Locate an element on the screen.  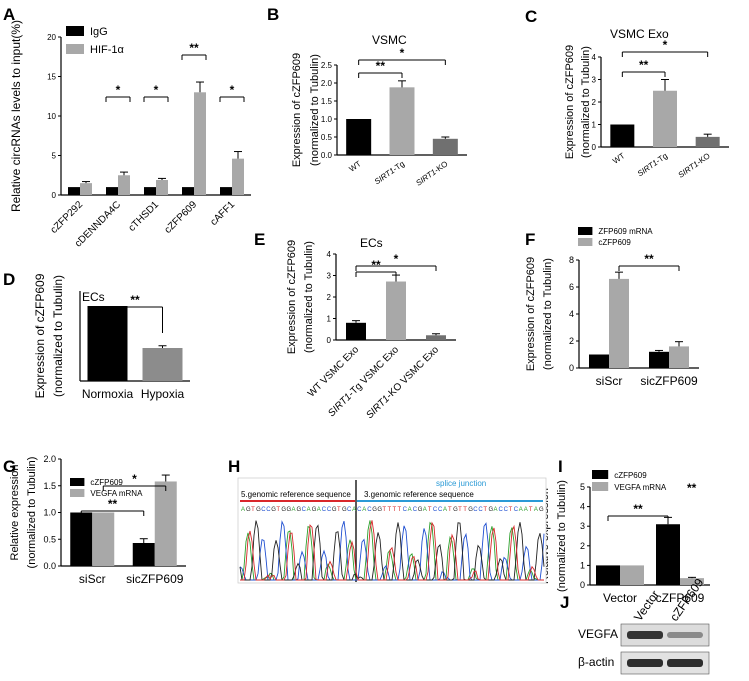
blot-row-actin: β-actin is located at coordinates (596, 662).